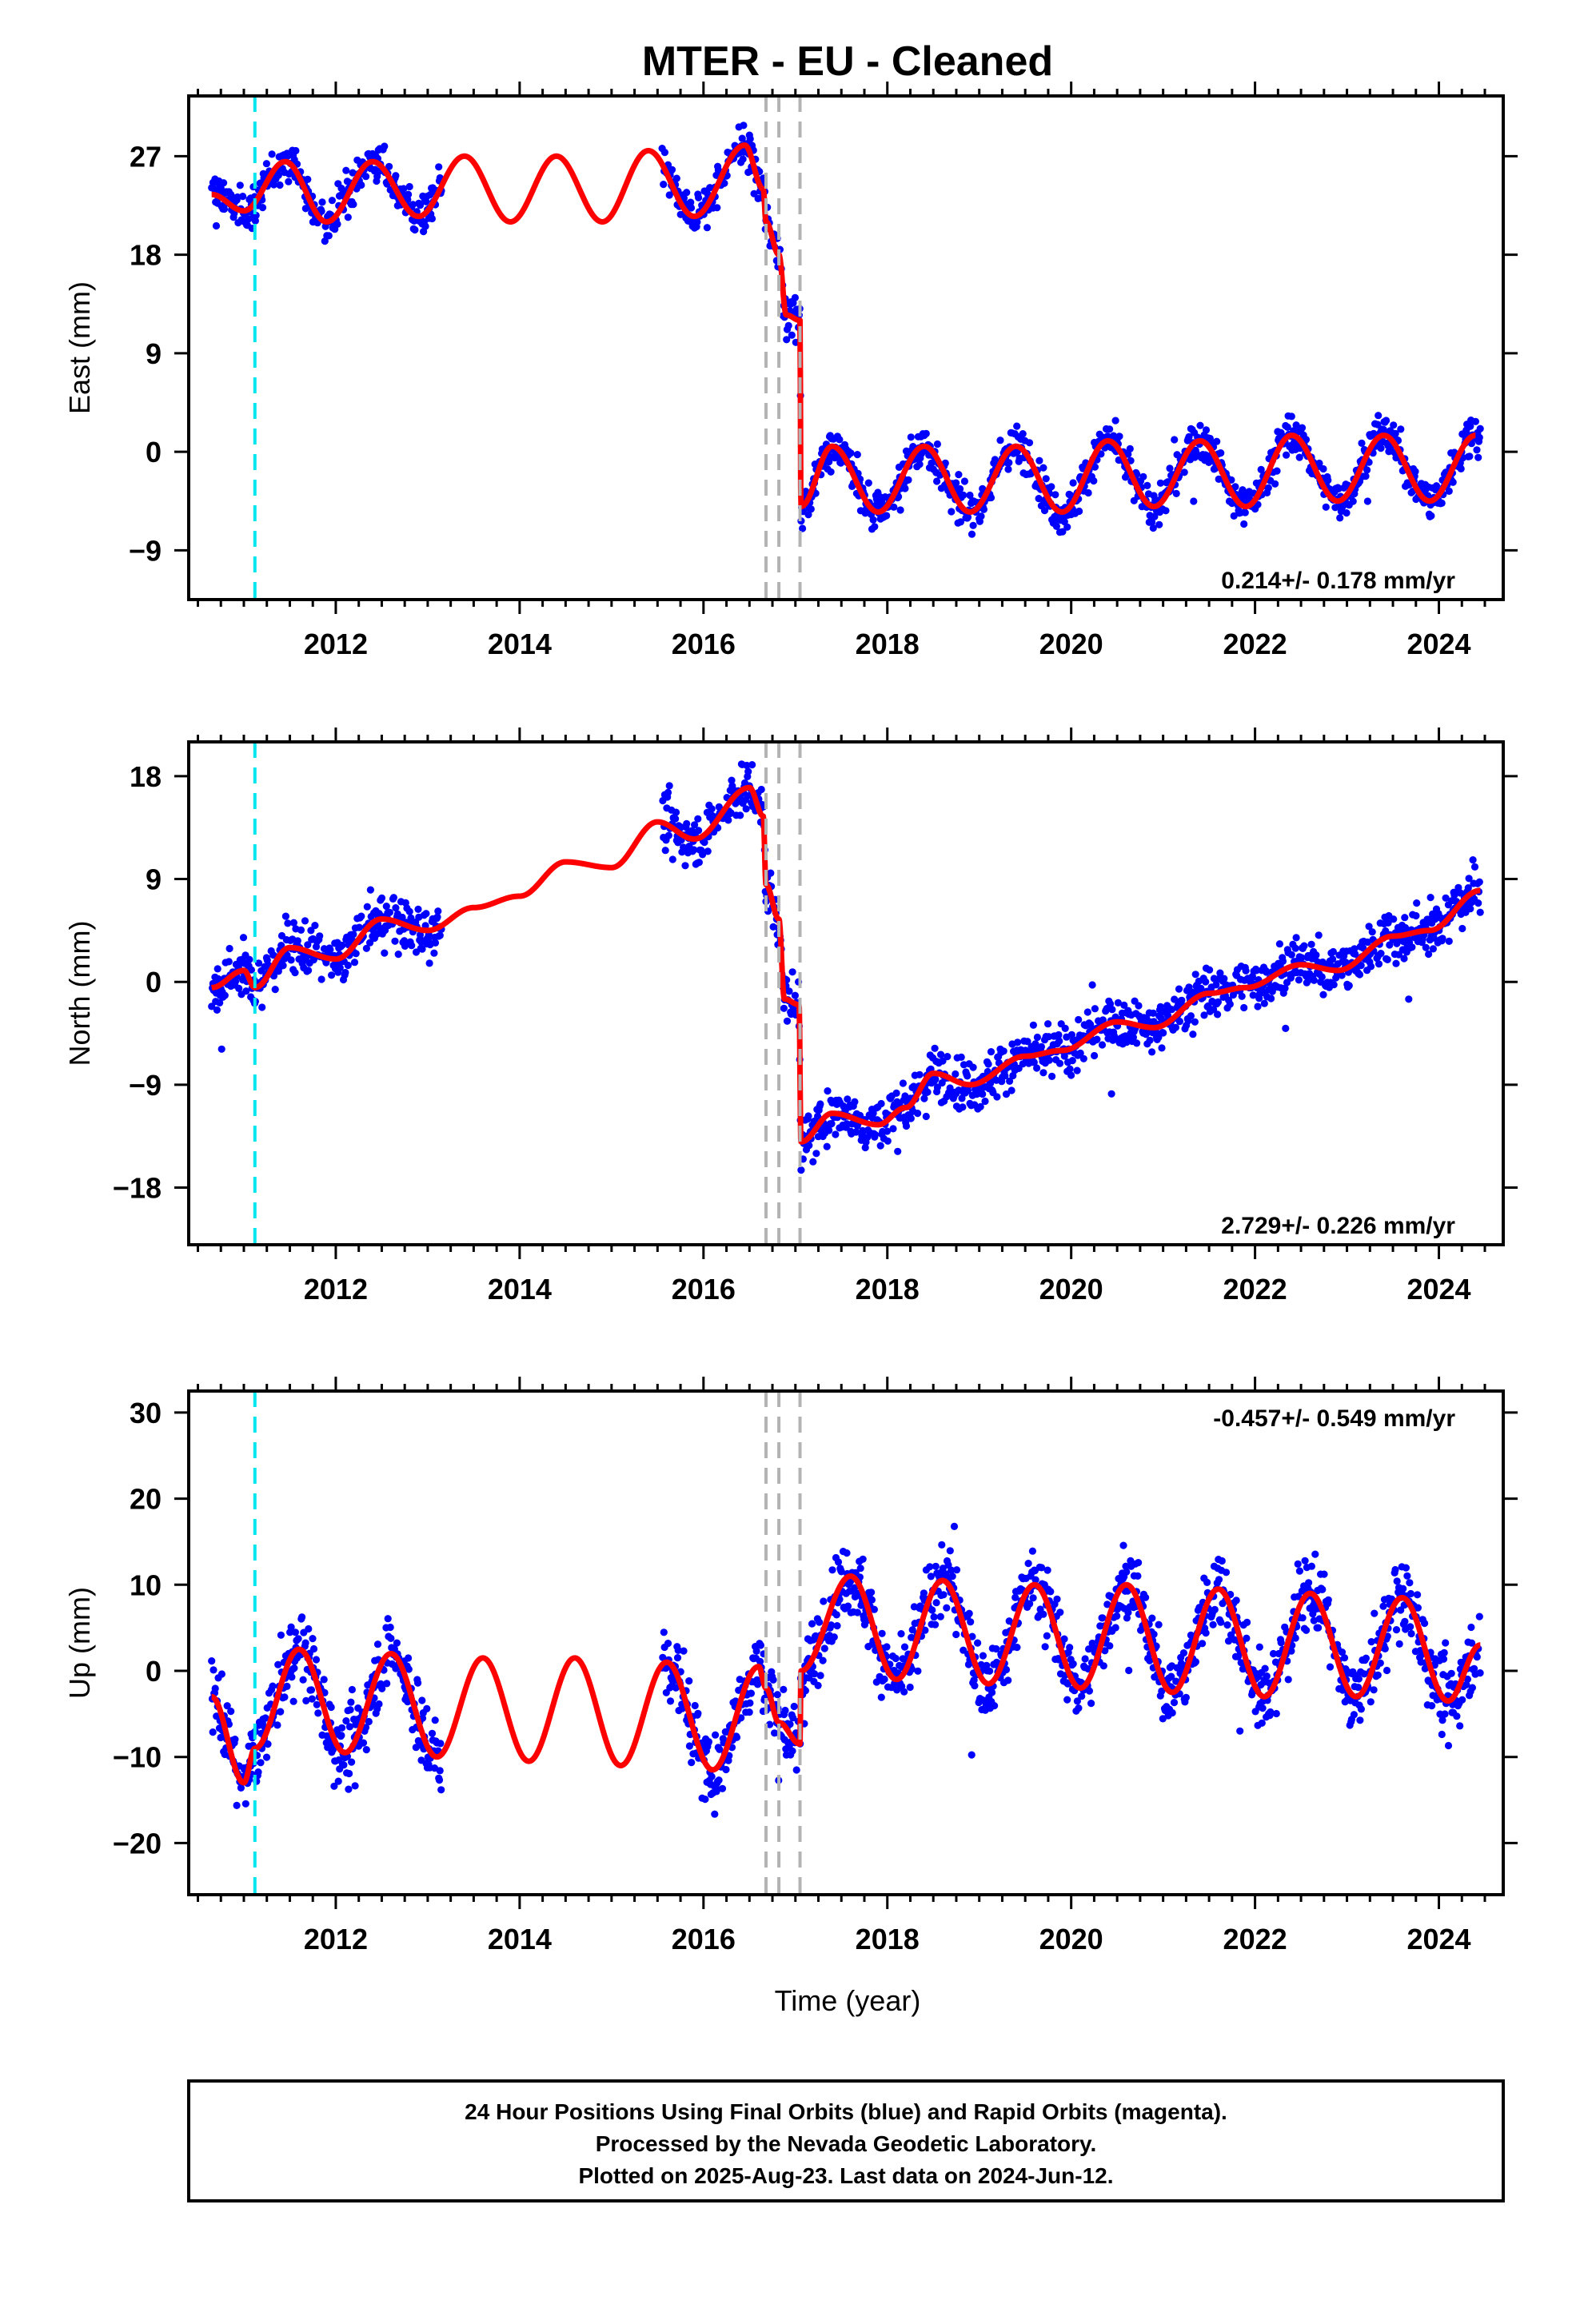  Describe the element at coordinates (146, 1085) in the screenshot. I see `y-tick-label: −9` at that location.